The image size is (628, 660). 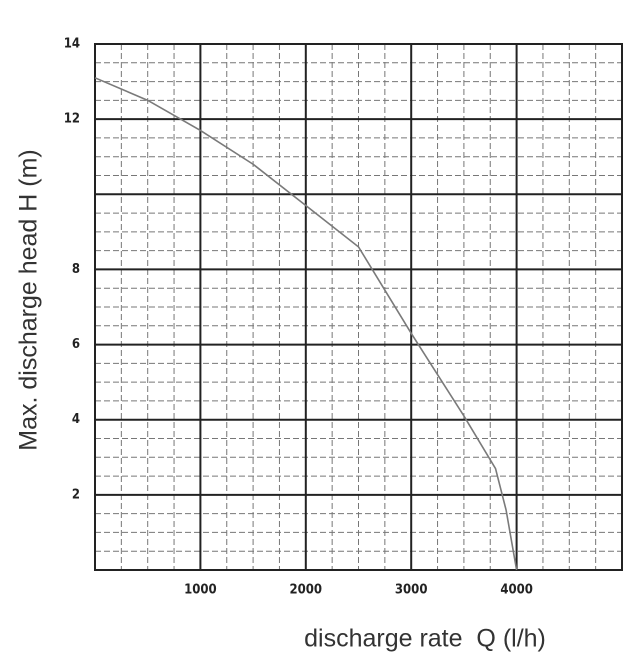 I want to click on x-tick-label: 2000, so click(x=306, y=590).